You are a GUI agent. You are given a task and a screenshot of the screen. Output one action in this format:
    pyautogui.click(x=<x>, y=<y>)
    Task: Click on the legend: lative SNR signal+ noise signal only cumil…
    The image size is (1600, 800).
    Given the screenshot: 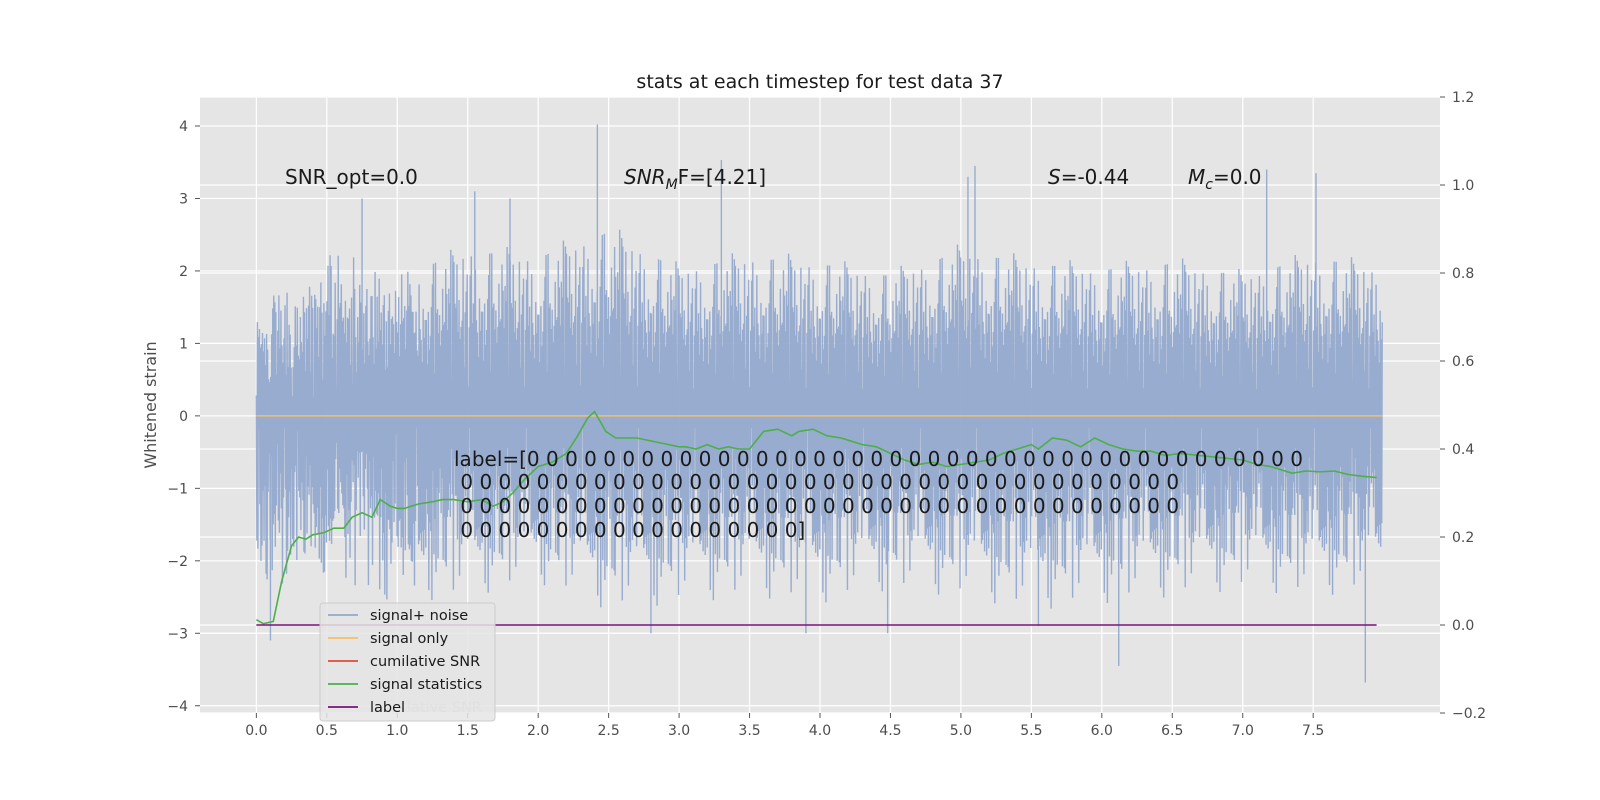 What is the action you would take?
    pyautogui.click(x=407, y=662)
    